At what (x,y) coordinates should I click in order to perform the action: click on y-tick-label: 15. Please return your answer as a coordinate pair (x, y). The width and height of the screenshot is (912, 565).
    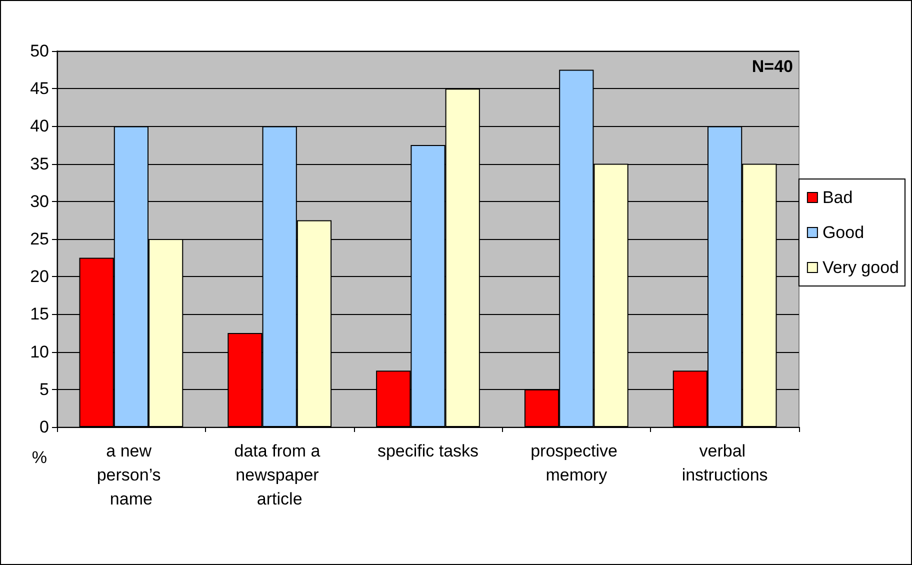
    Looking at the image, I should click on (39, 314).